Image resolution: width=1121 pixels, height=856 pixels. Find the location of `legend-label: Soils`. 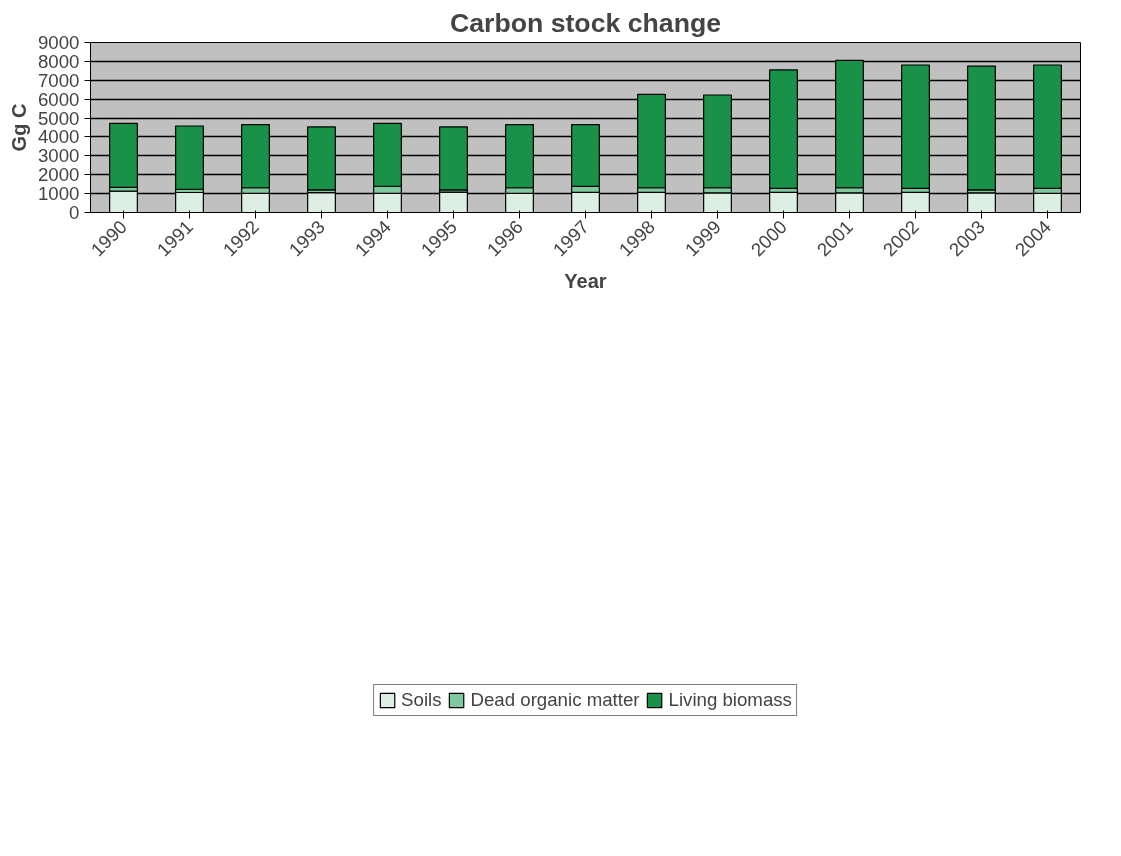

legend-label: Soils is located at coordinates (421, 699).